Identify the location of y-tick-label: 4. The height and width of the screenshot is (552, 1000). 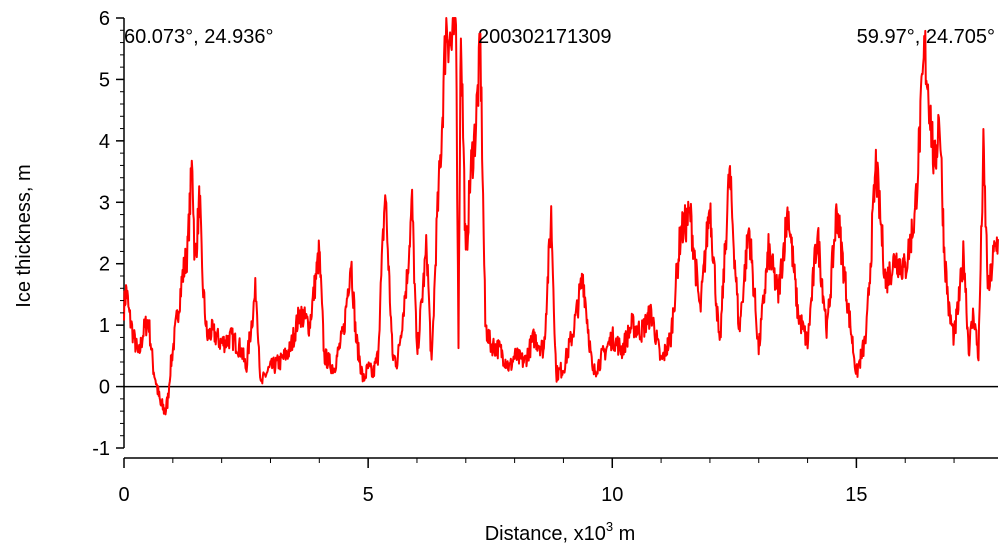
(104, 142).